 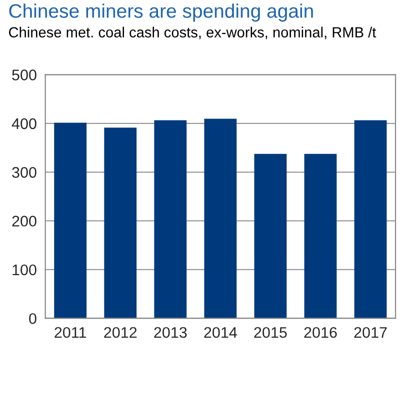 I want to click on x-tick-label: 2016, so click(x=320, y=332).